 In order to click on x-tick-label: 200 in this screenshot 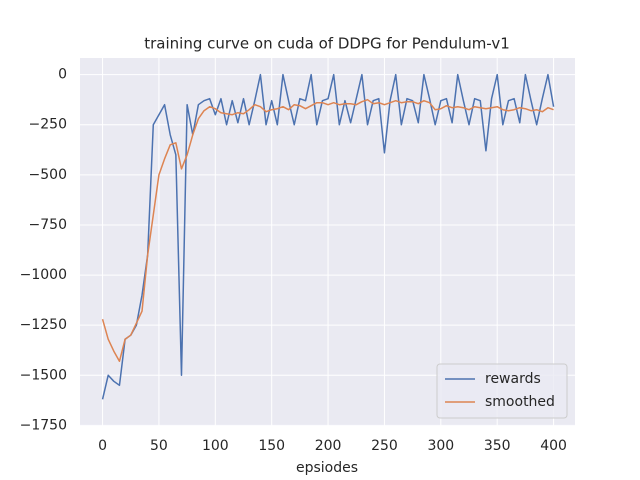, I will do `click(328, 446)`.